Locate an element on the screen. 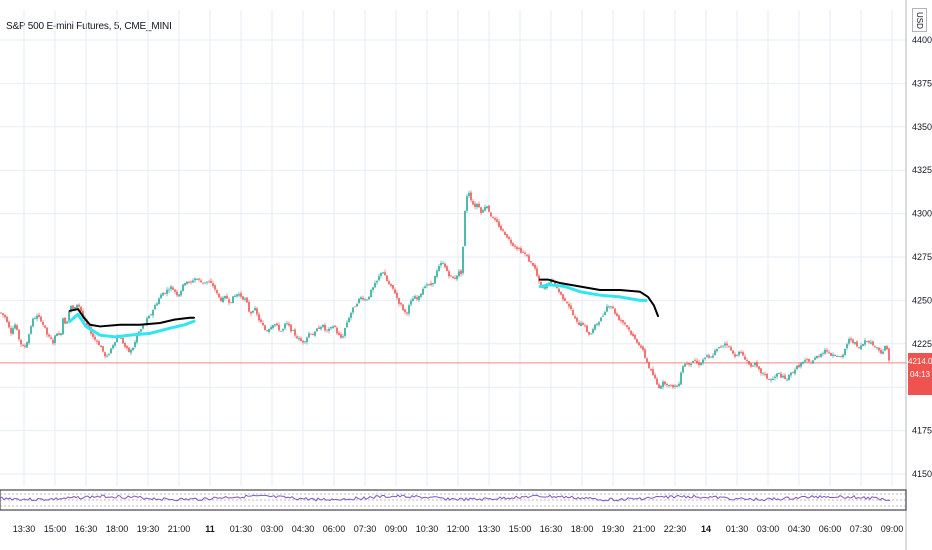 The image size is (932, 550). y-tick-label: 4250.00 is located at coordinates (922, 300).